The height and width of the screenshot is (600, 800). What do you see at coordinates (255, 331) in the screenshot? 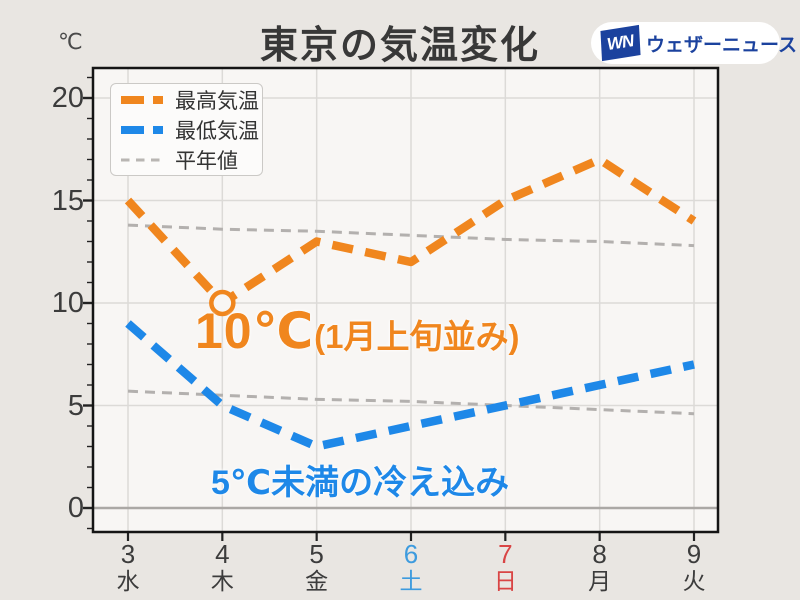
I see `max-temp-annotation-value: 10℃` at bounding box center [255, 331].